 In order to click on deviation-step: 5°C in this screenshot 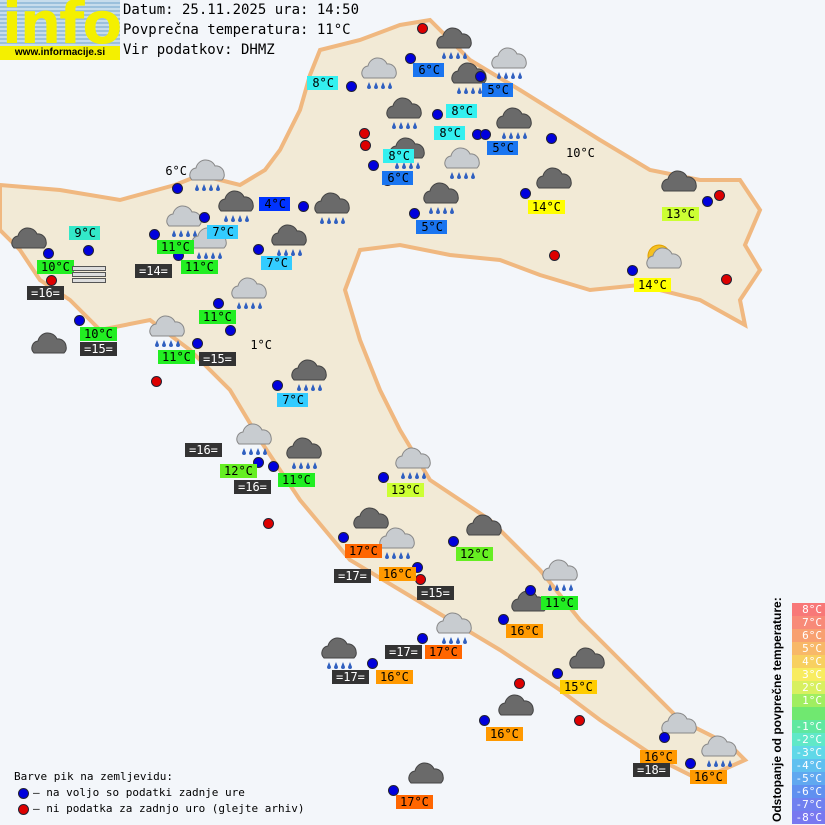, I will do `click(808, 648)`.